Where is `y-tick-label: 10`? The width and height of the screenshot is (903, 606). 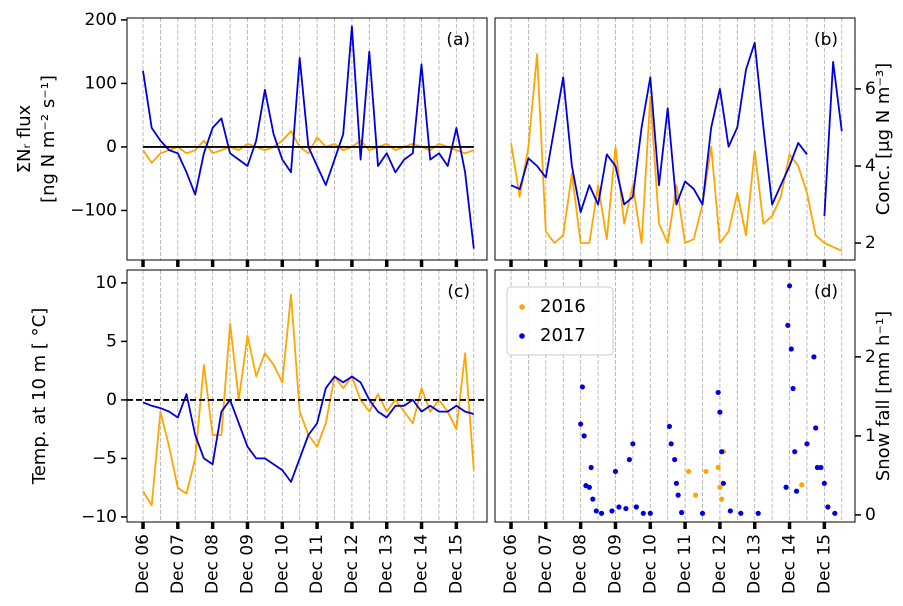
y-tick-label: 10 is located at coordinates (106, 283).